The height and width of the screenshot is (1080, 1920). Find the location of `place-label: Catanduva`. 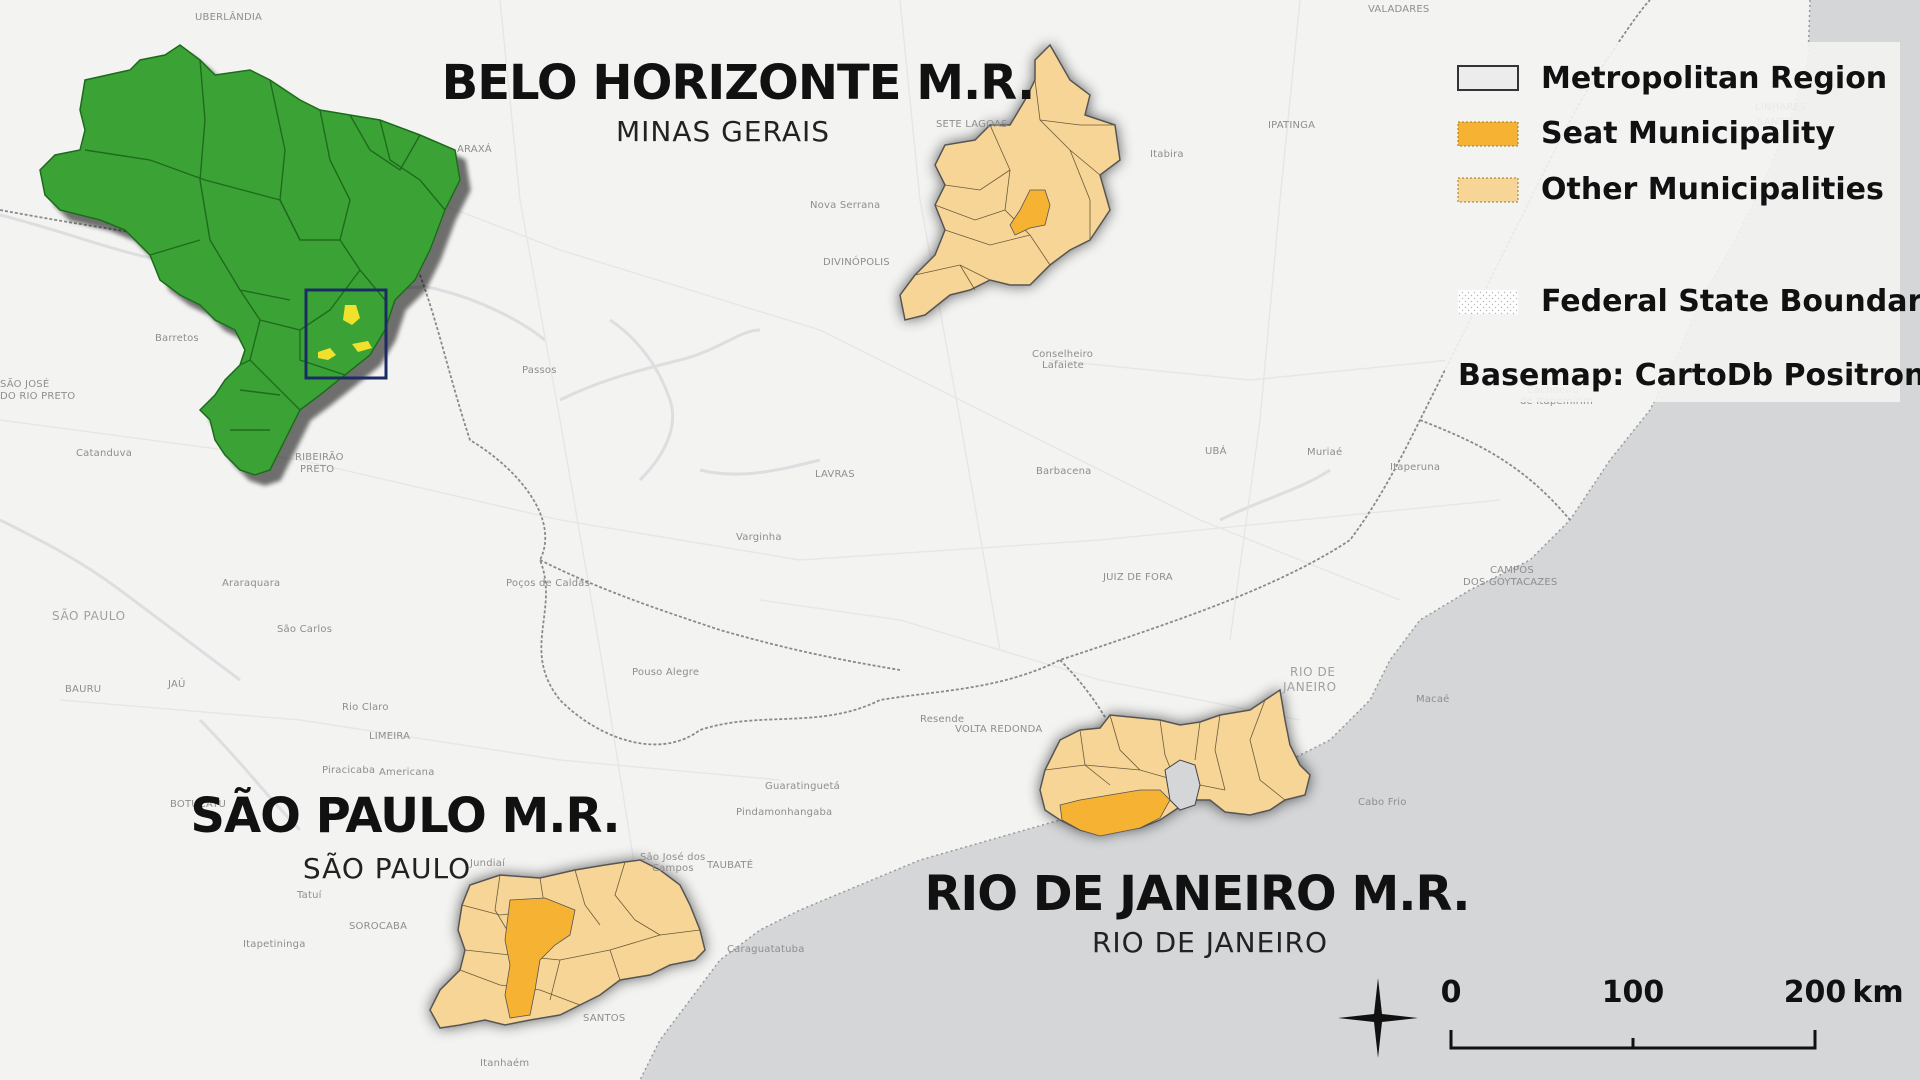

place-label: Catanduva is located at coordinates (104, 453).